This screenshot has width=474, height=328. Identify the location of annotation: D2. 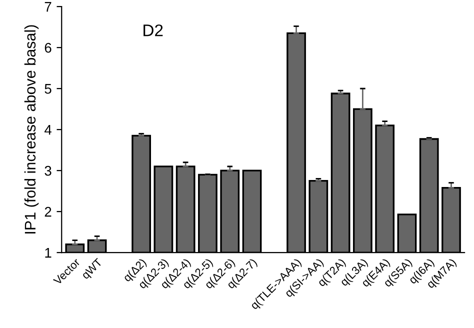
(153, 30).